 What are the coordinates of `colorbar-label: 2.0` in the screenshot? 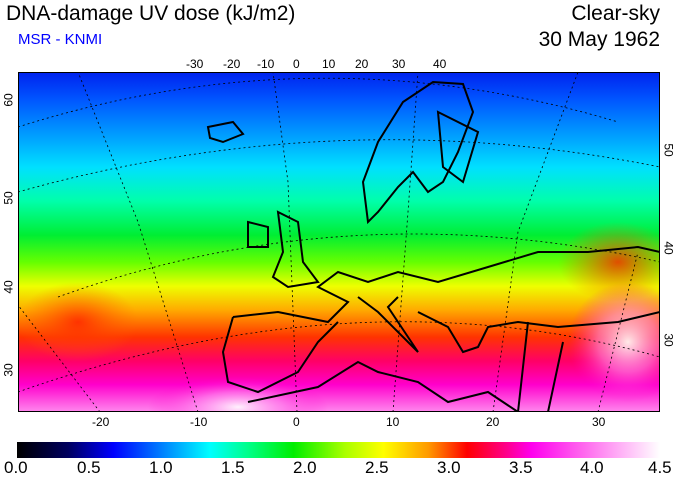 It's located at (305, 467).